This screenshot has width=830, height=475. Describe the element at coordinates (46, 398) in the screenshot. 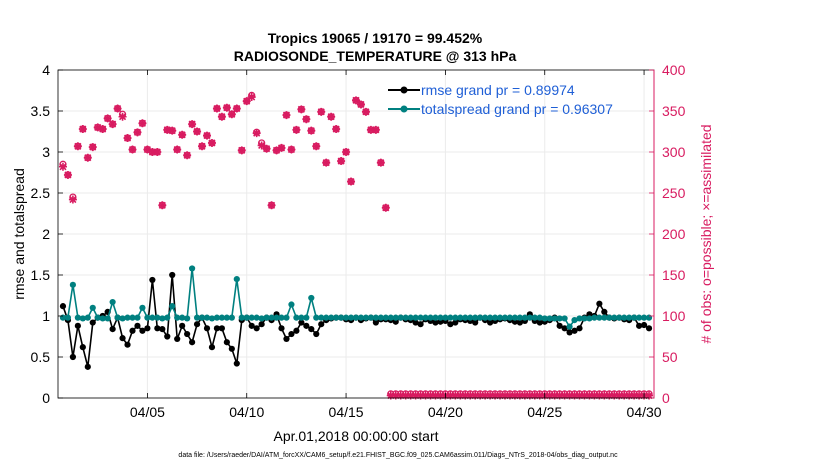

I see `y-tick-label-left: 0` at that location.